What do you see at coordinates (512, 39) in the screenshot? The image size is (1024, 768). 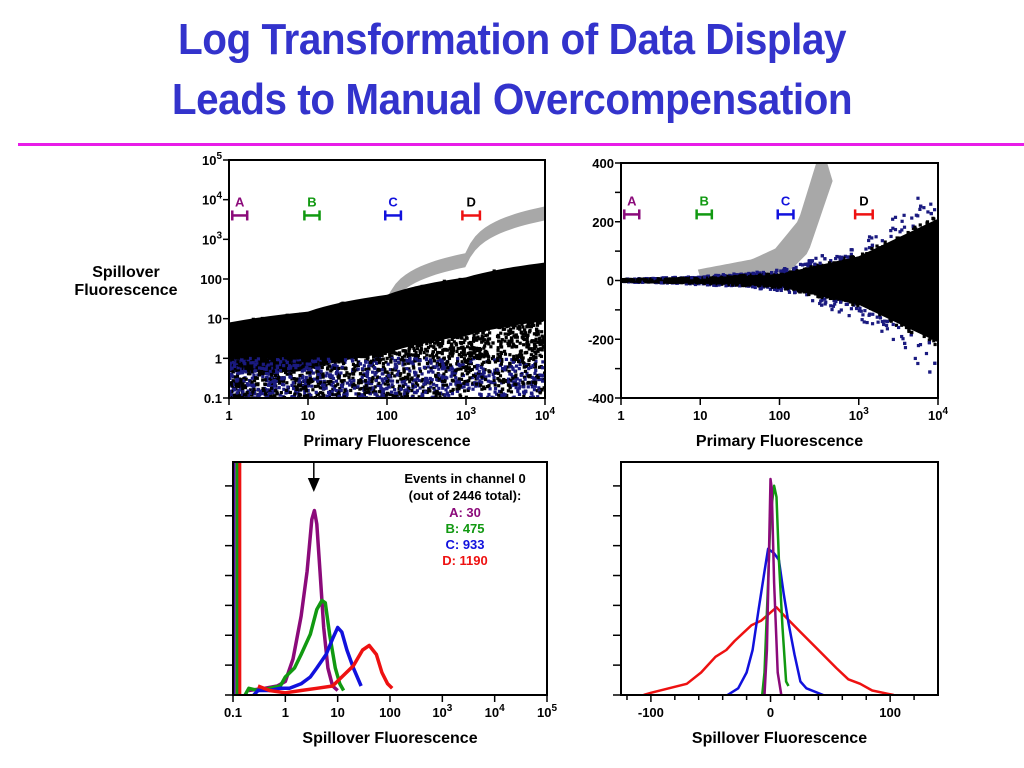 I see `slide-title-line-1: Log Transformation of Data Display` at bounding box center [512, 39].